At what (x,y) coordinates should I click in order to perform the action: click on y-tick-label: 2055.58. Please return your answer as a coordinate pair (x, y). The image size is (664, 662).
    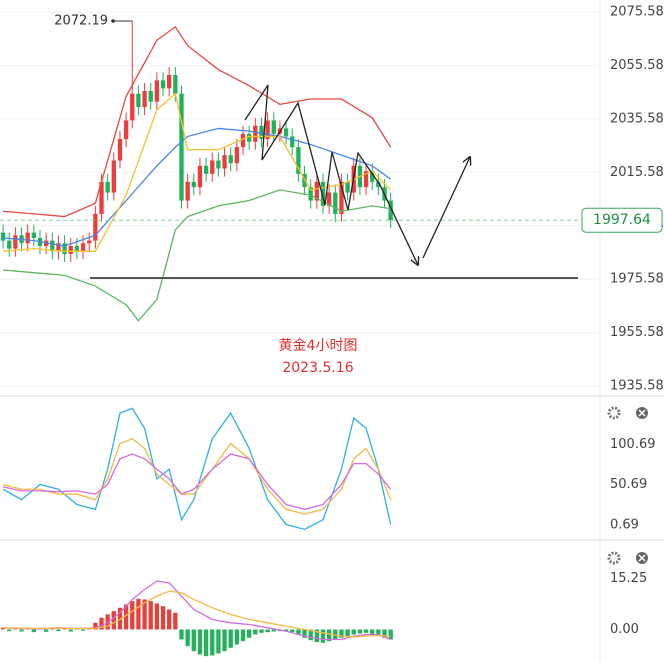
    Looking at the image, I should click on (637, 65).